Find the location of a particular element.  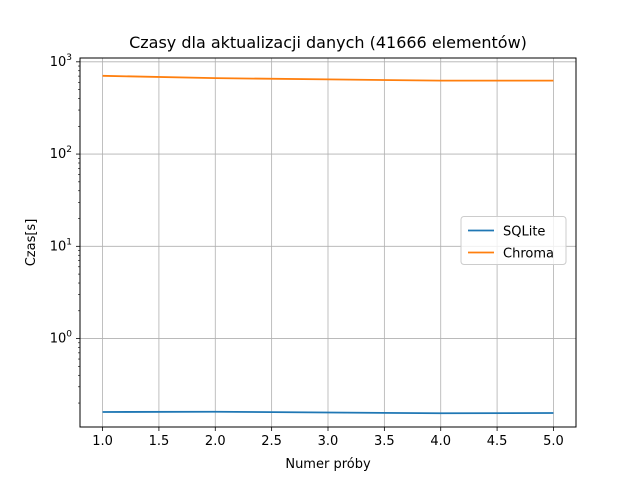

x-axis-title: Numer próby is located at coordinates (328, 464).